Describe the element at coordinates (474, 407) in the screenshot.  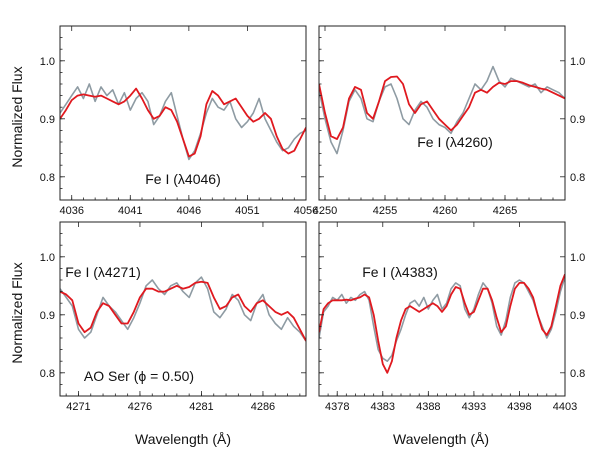
I see `x-tick-label: 4393` at that location.